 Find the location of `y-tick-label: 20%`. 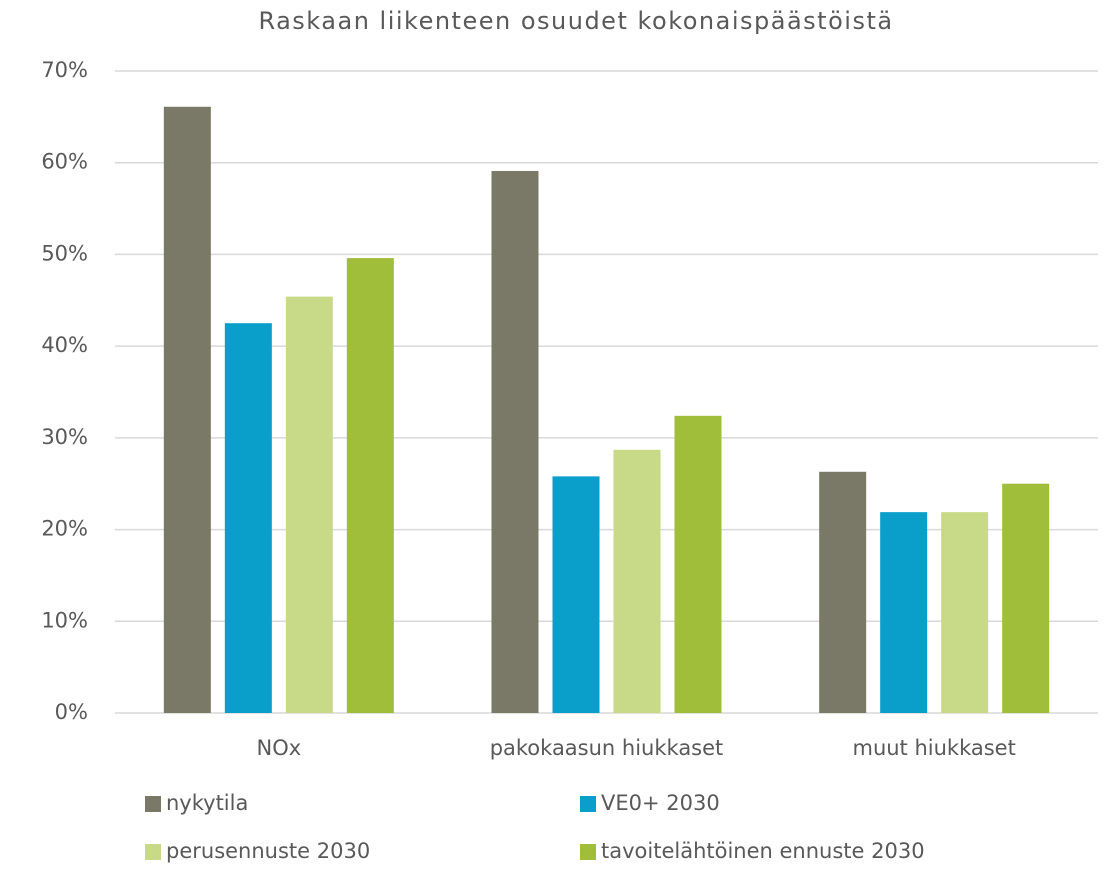

y-tick-label: 20% is located at coordinates (64, 529).